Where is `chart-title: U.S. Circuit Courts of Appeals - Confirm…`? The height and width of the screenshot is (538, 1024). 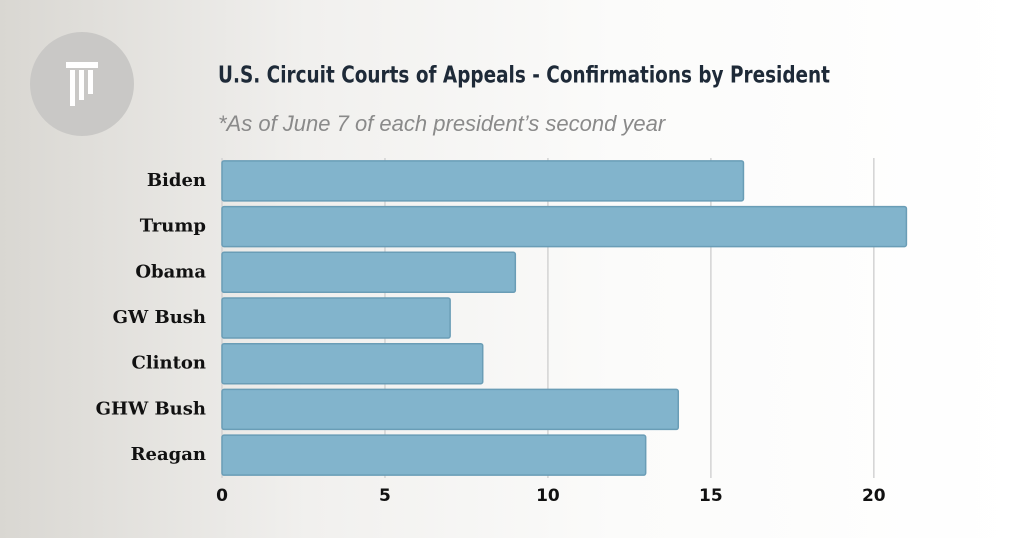
chart-title: U.S. Circuit Courts of Appeals - Confirm… is located at coordinates (524, 76).